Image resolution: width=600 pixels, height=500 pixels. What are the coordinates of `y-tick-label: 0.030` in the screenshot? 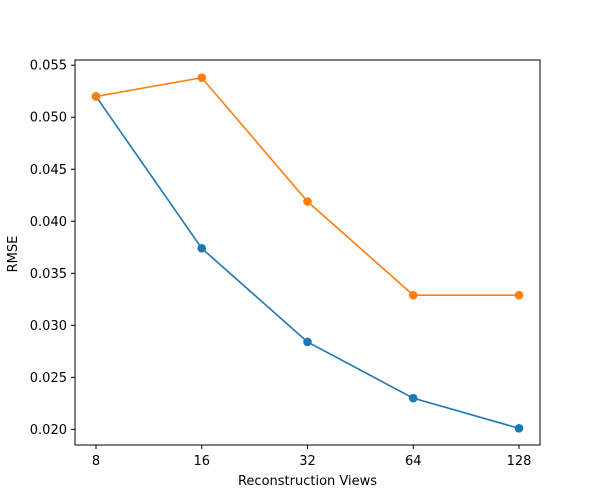 It's located at (48, 326).